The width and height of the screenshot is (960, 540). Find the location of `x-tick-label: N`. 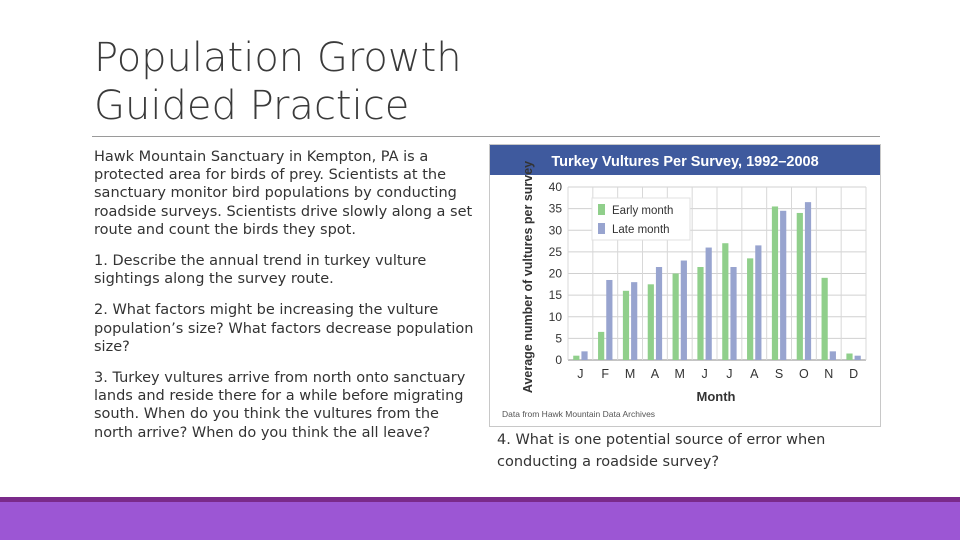

x-tick-label: N is located at coordinates (828, 374).